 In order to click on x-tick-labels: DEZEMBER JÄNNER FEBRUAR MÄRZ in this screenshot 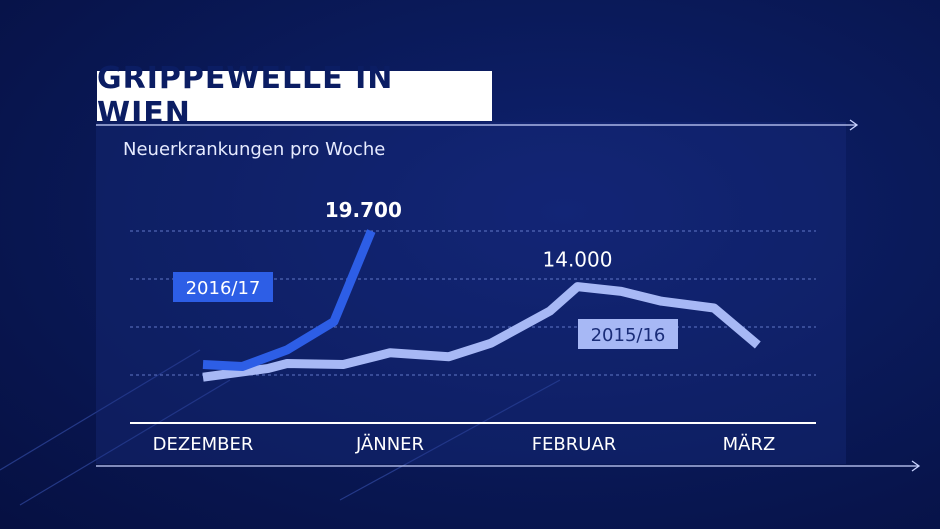, I will do `click(464, 444)`.